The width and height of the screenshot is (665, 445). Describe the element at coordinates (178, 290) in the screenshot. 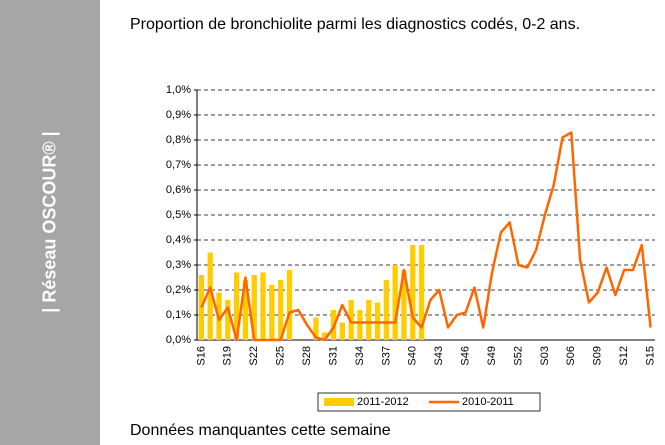

I see `y-tick-label: 0,2%` at that location.